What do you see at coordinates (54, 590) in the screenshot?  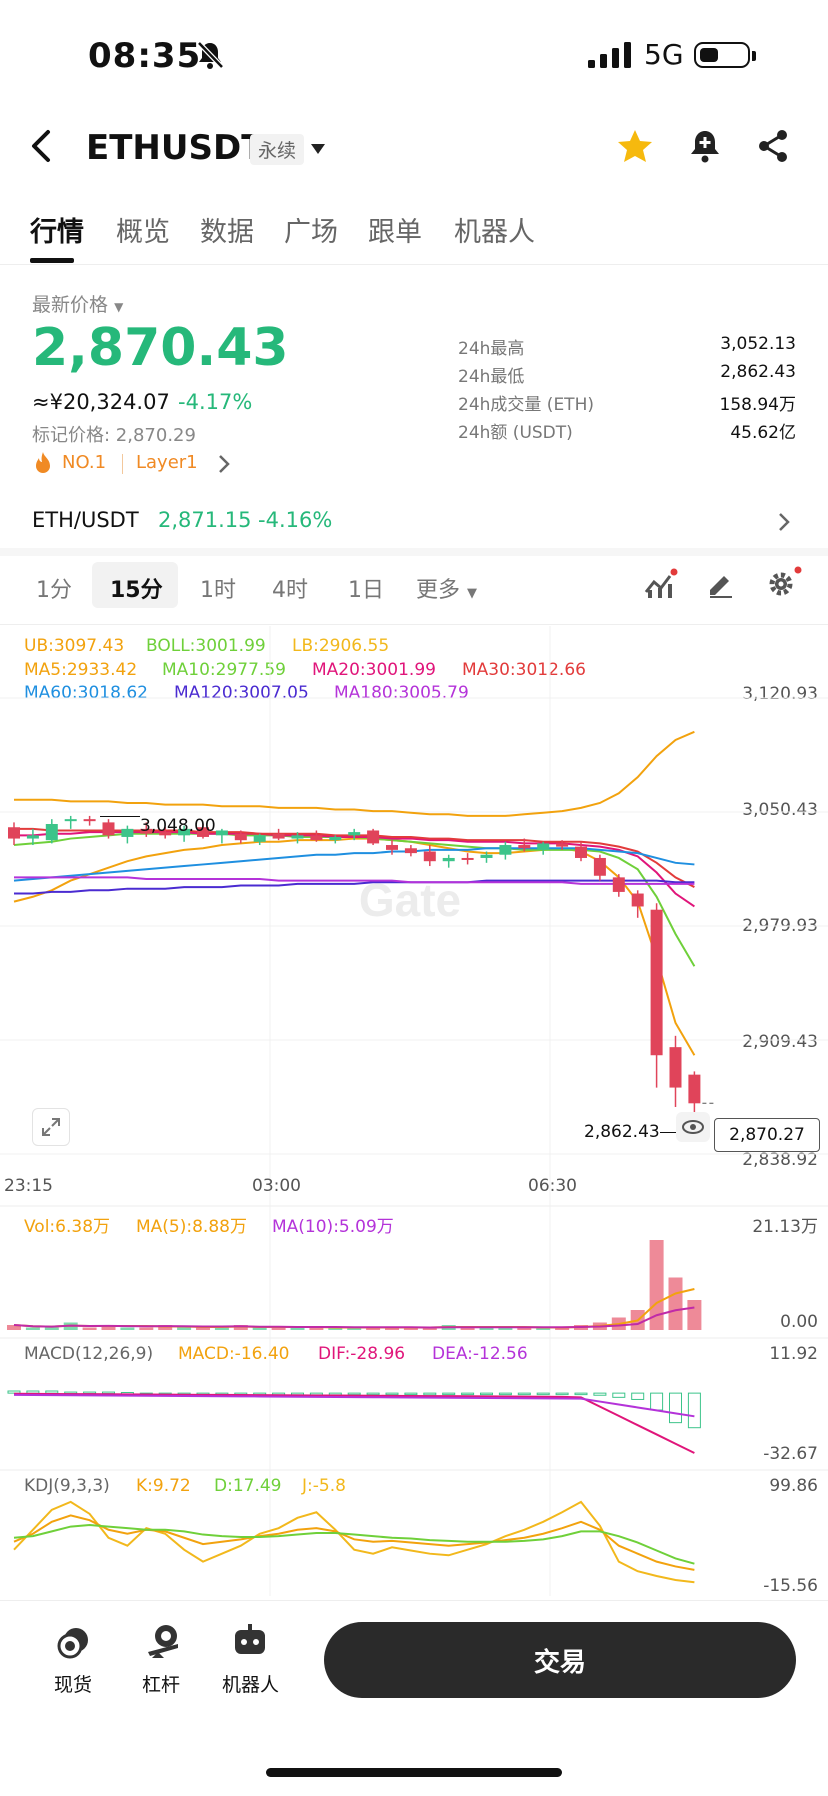 I see `timeframe-1m: 1分` at bounding box center [54, 590].